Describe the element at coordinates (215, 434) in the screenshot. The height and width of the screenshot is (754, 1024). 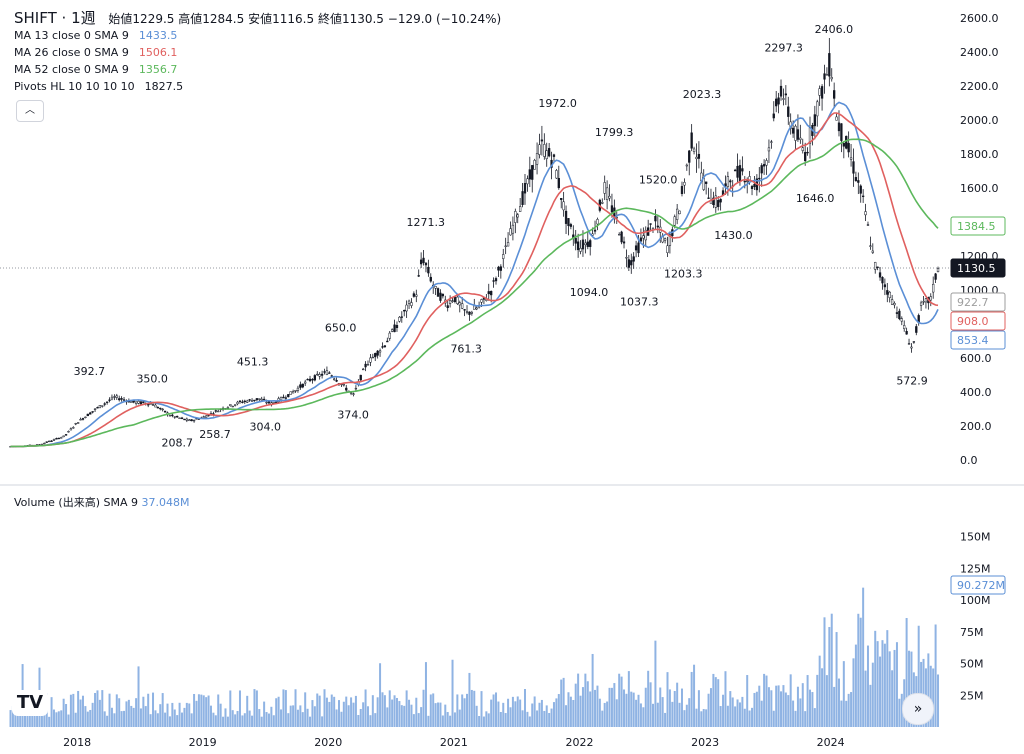
I see `pivot-label: 258.7` at that location.